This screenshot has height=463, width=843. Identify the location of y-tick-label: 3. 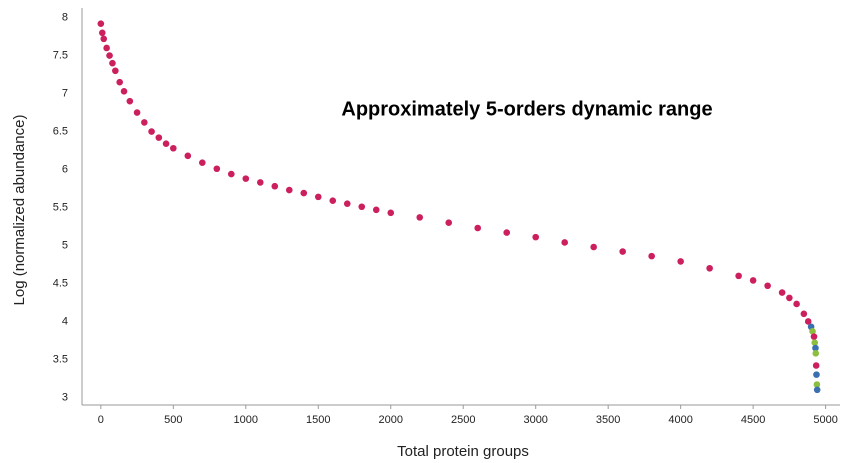
(65, 397).